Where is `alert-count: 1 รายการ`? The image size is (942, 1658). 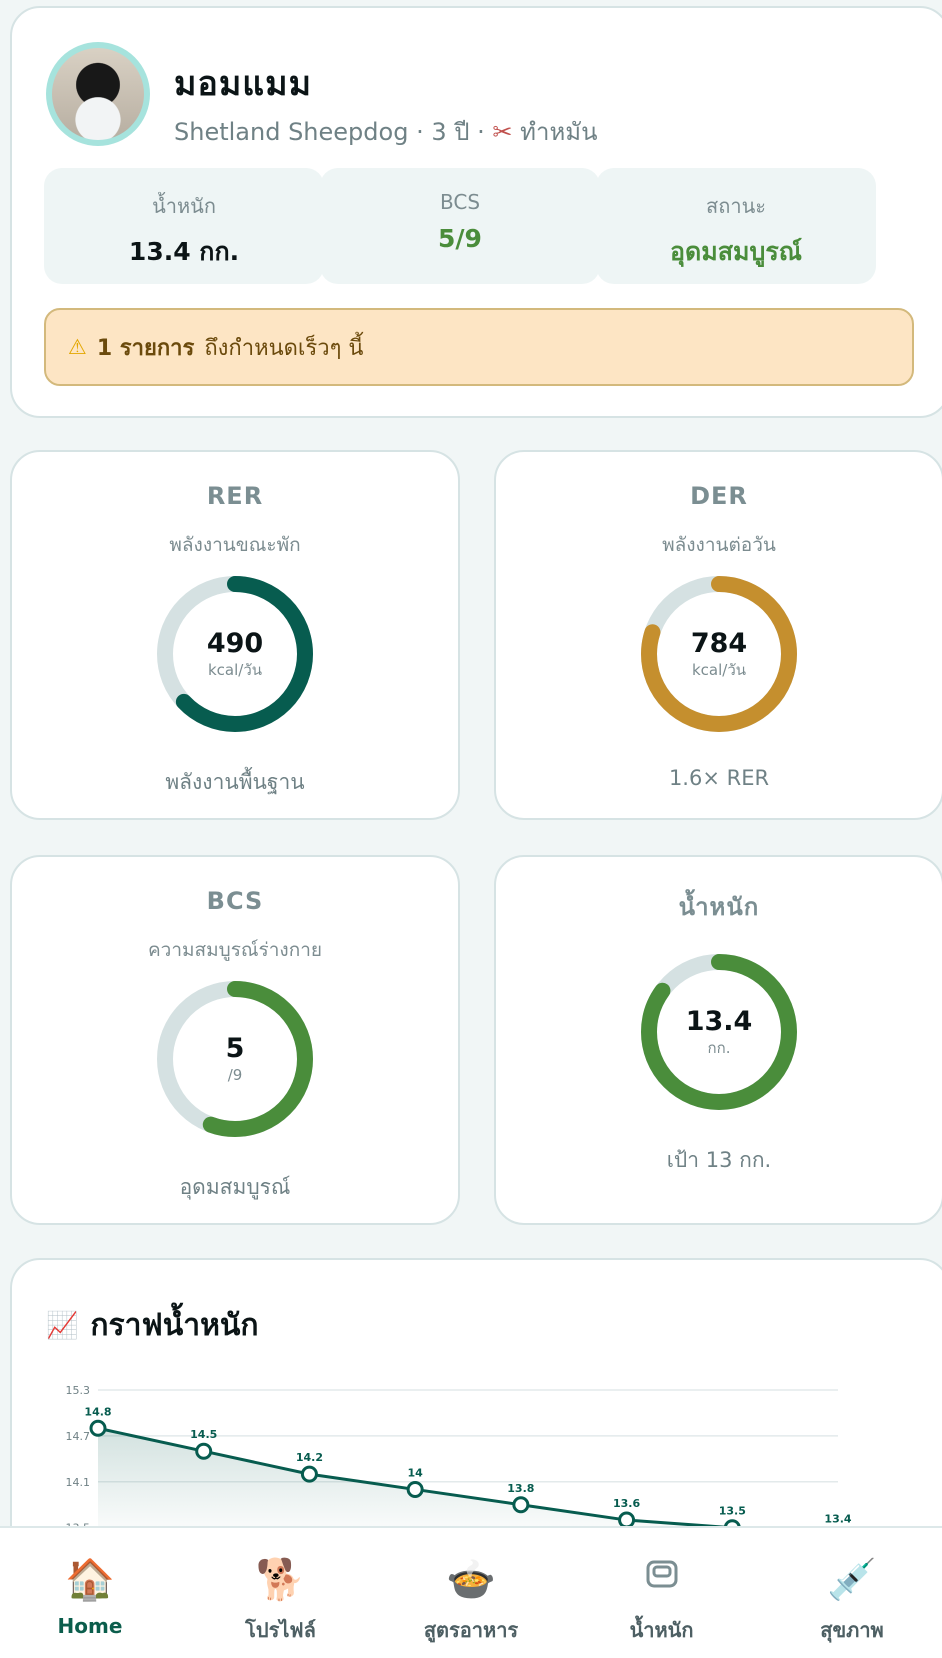
alert-count: 1 รายการ is located at coordinates (145, 348).